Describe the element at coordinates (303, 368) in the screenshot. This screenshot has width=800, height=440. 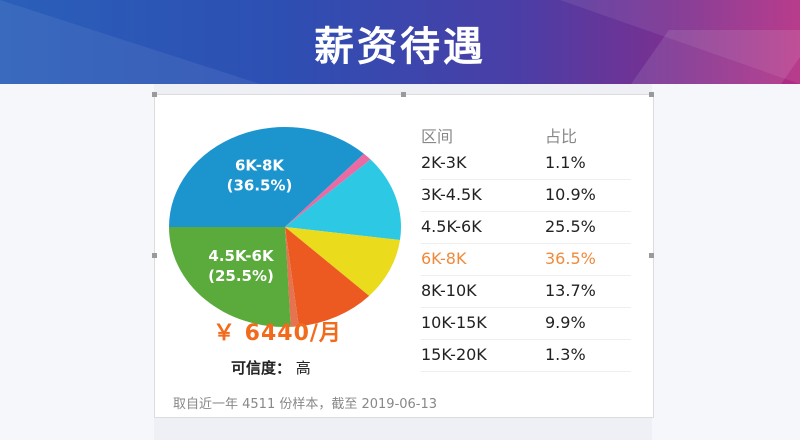
I see `credibility-value: 高` at that location.